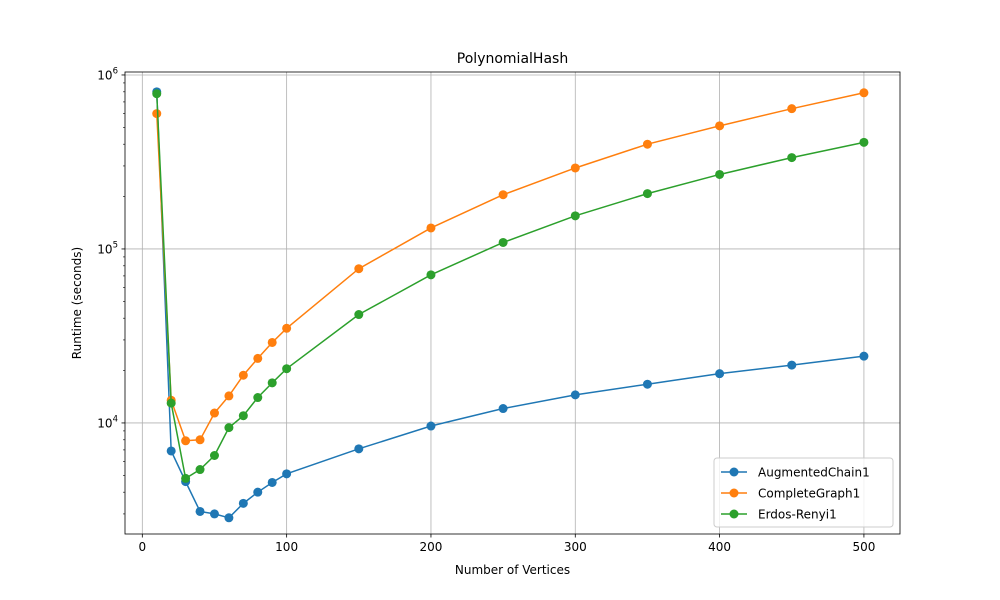 Image resolution: width=1000 pixels, height=600 pixels. Describe the element at coordinates (734, 514) in the screenshot. I see `legend-marker-erdos-renyi1` at that location.